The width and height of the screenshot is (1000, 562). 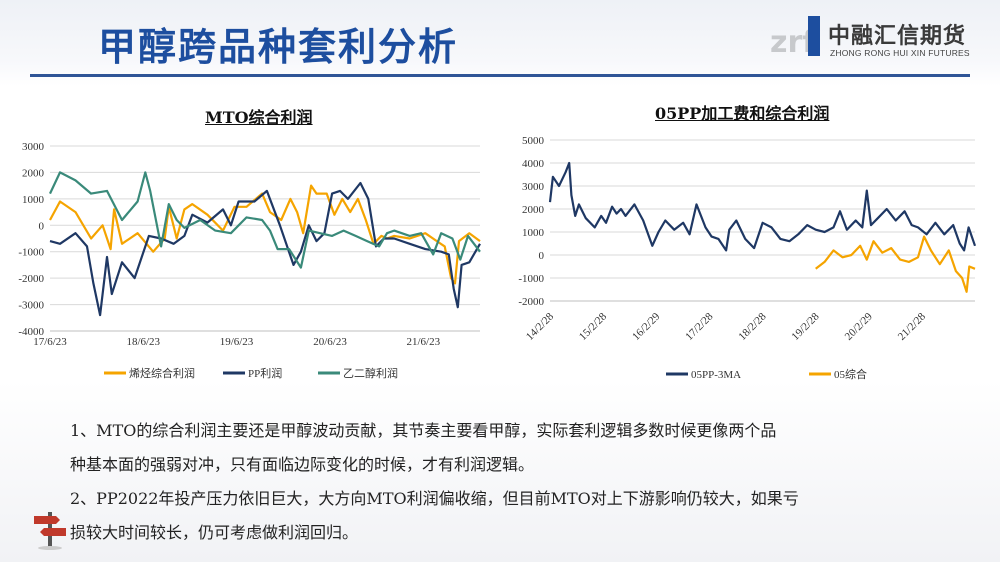 I want to click on x-tick-label: 18/2/28, so click(x=752, y=326).